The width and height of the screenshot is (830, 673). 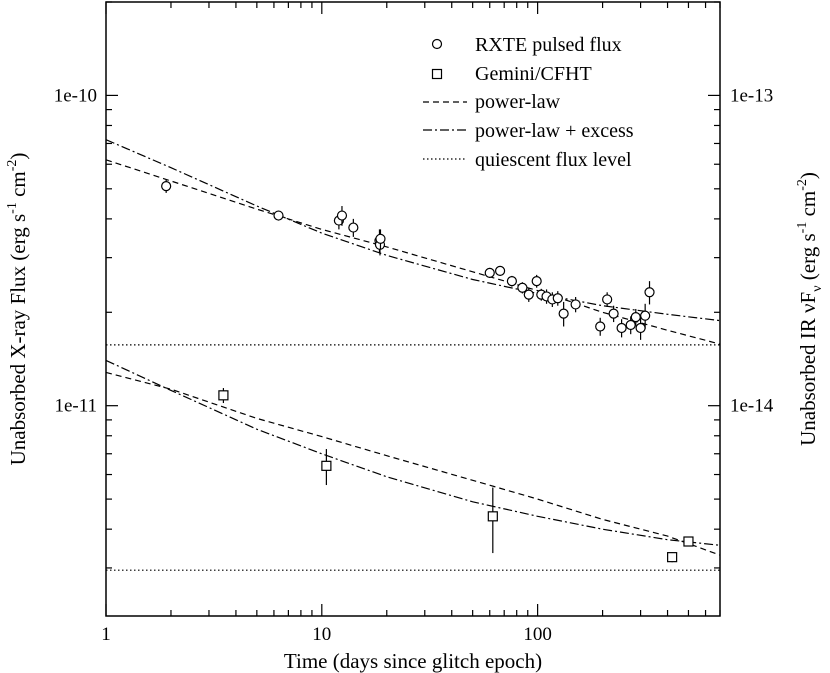 What do you see at coordinates (17, 309) in the screenshot?
I see `left-y-axis-title: Unabsorbed X-ray Flux (erg s-1 cm-2)` at bounding box center [17, 309].